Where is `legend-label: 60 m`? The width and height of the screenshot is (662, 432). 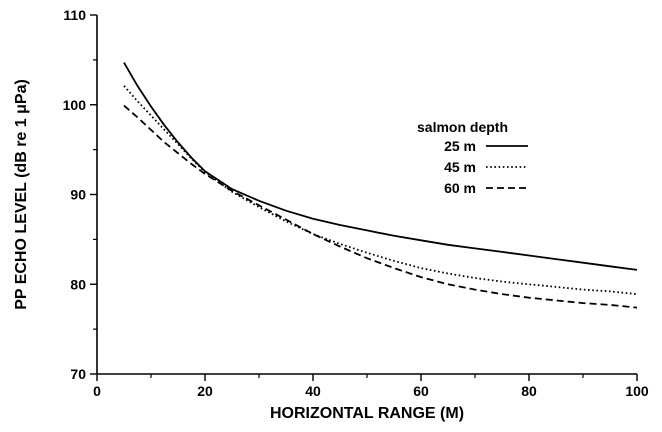
legend-label: 60 m is located at coordinates (460, 188).